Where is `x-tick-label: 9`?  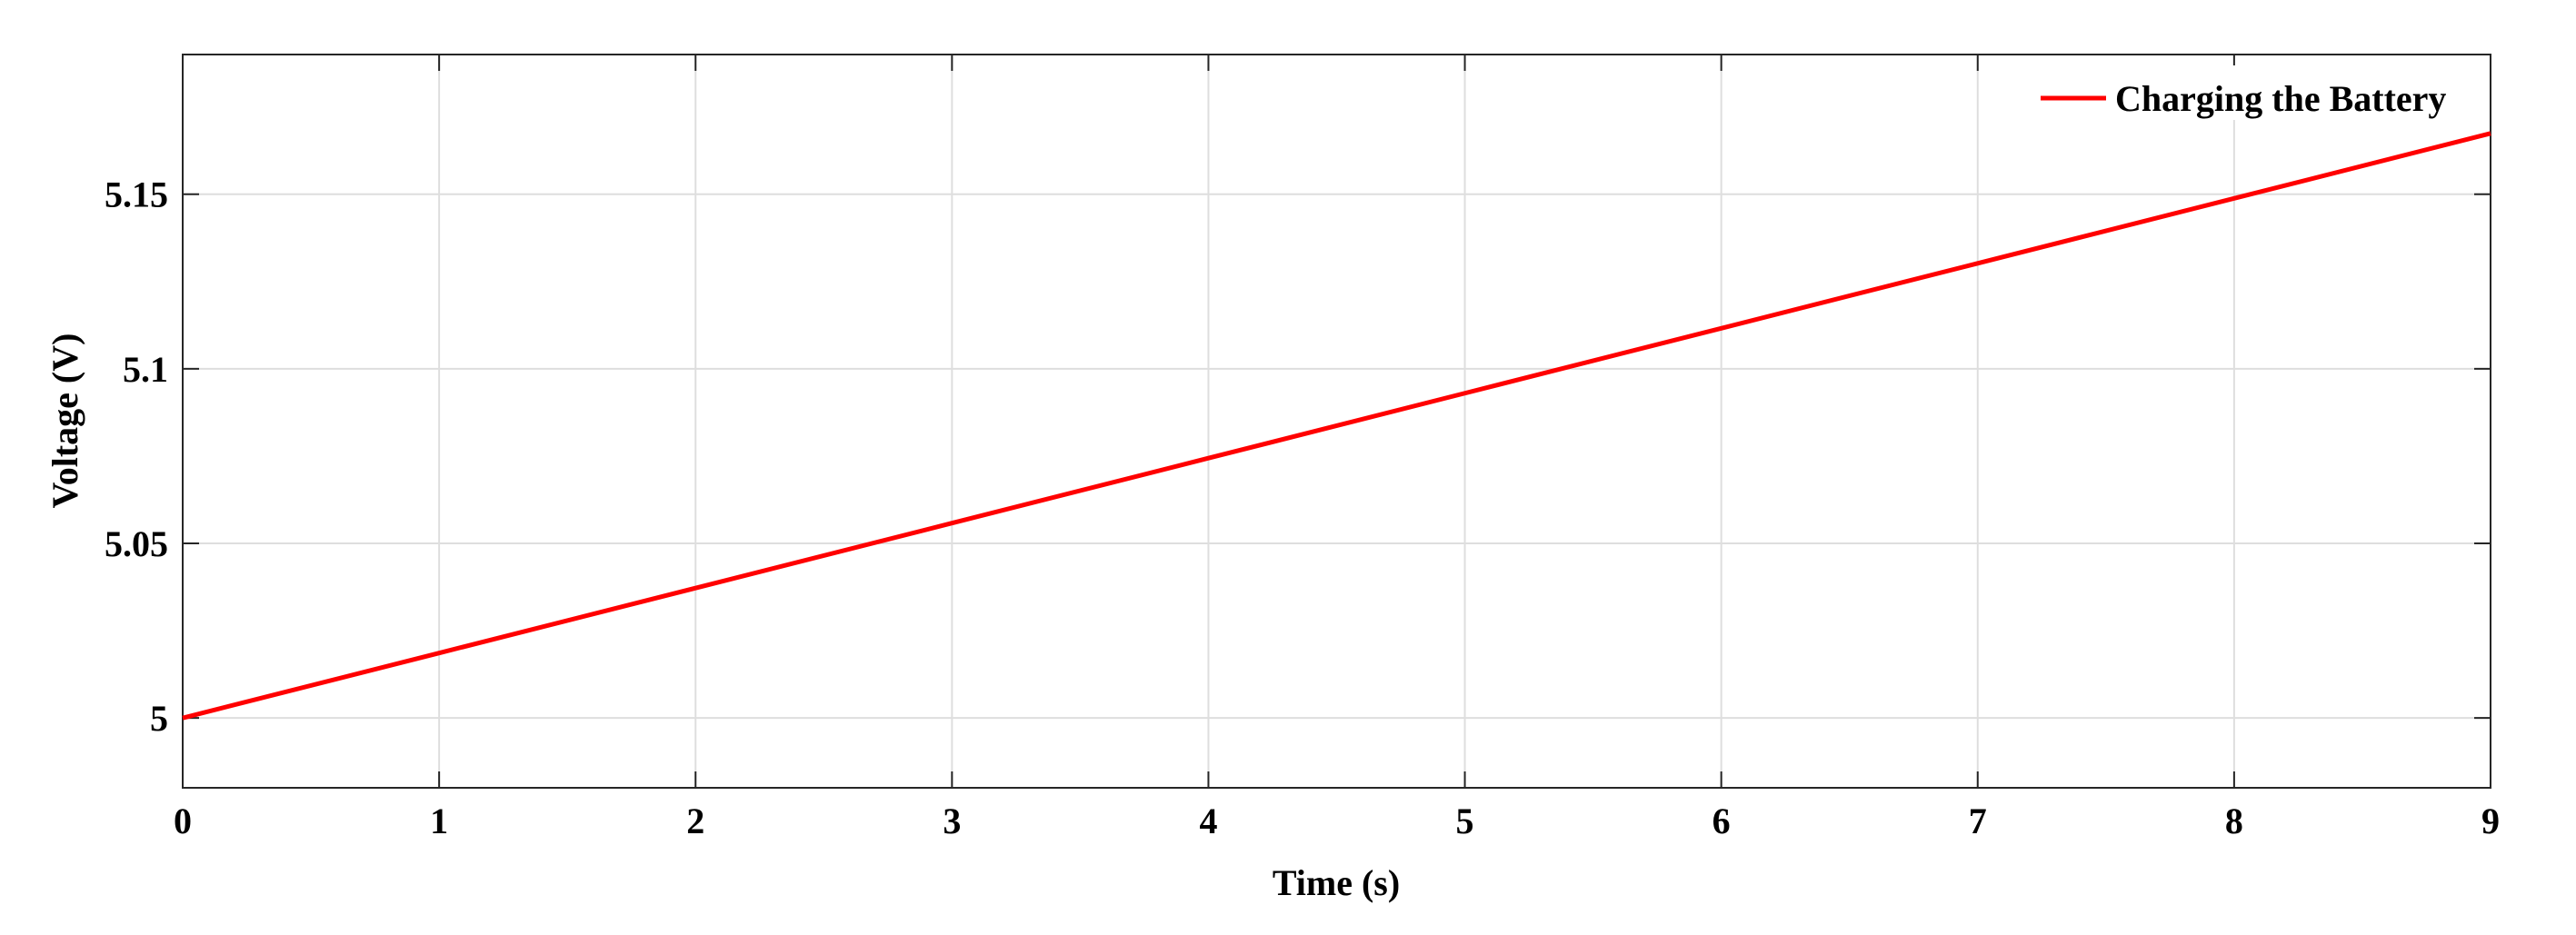
x-tick-label: 9 is located at coordinates (2490, 821).